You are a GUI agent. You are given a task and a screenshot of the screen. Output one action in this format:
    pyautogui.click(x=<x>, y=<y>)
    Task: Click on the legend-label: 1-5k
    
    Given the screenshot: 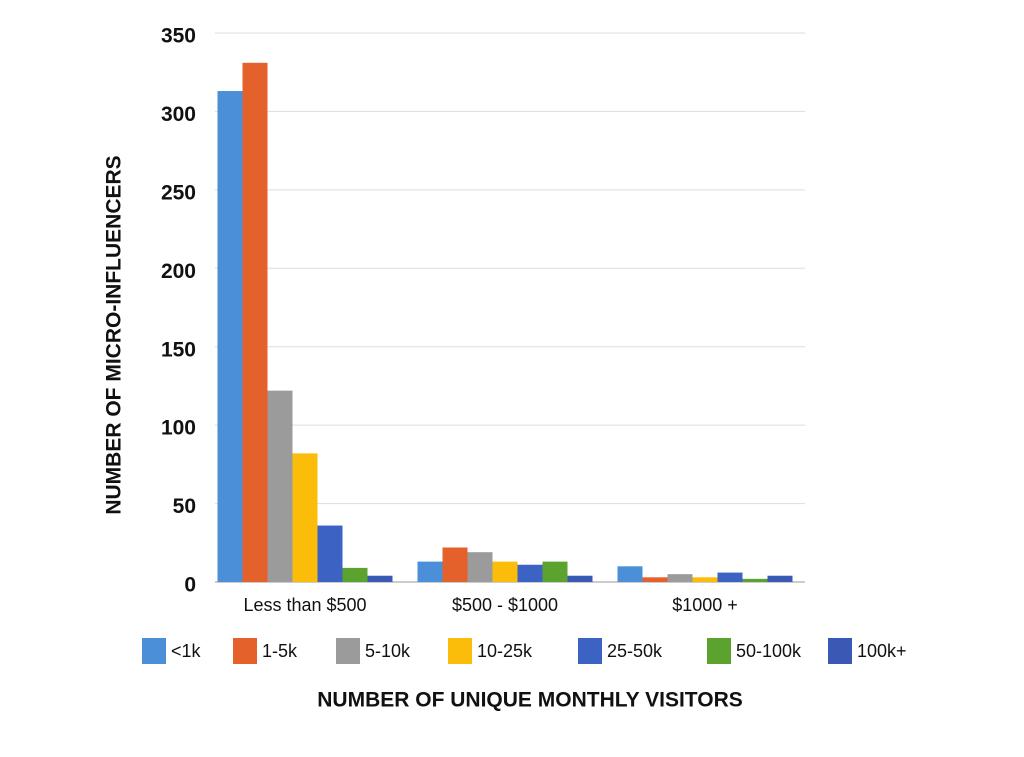 What is the action you would take?
    pyautogui.click(x=280, y=651)
    